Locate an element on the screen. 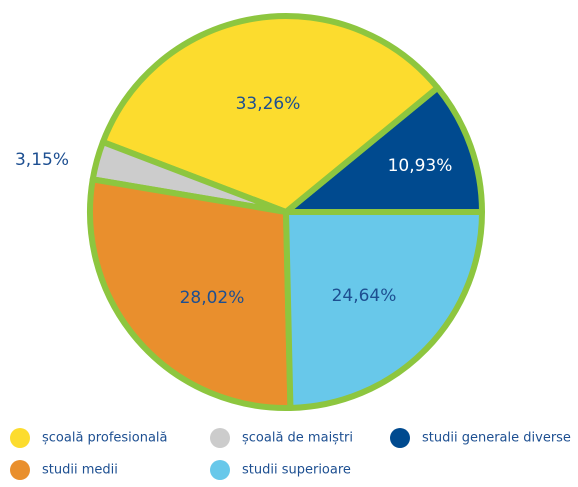 This screenshot has height=487, width=578. legend-label: studii medii is located at coordinates (80, 470).